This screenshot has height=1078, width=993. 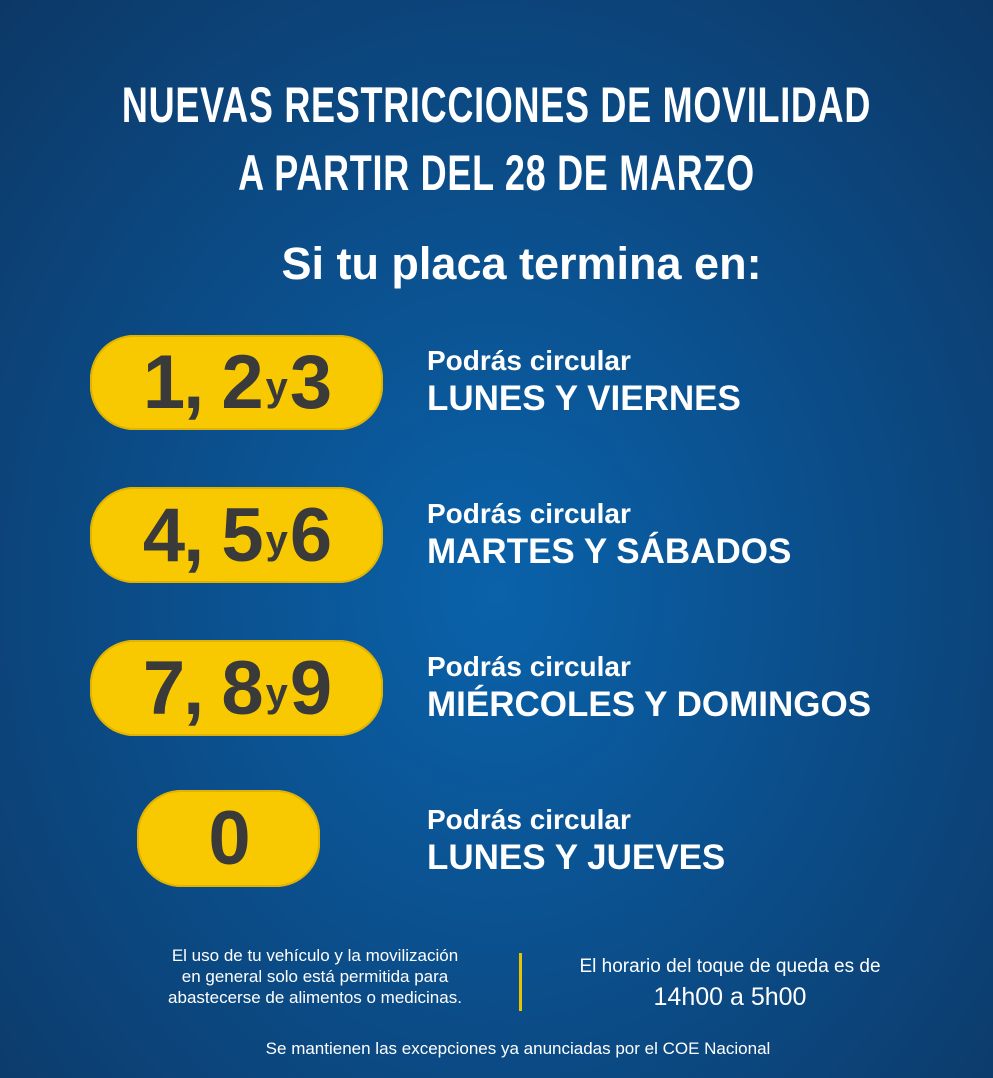 What do you see at coordinates (730, 966) in the screenshot?
I see `curfew-label: El horario del toque de queda es de` at bounding box center [730, 966].